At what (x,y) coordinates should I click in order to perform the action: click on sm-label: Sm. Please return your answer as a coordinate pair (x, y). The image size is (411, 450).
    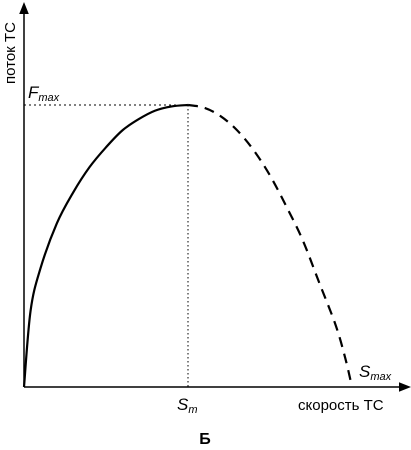
    Looking at the image, I should click on (187, 405).